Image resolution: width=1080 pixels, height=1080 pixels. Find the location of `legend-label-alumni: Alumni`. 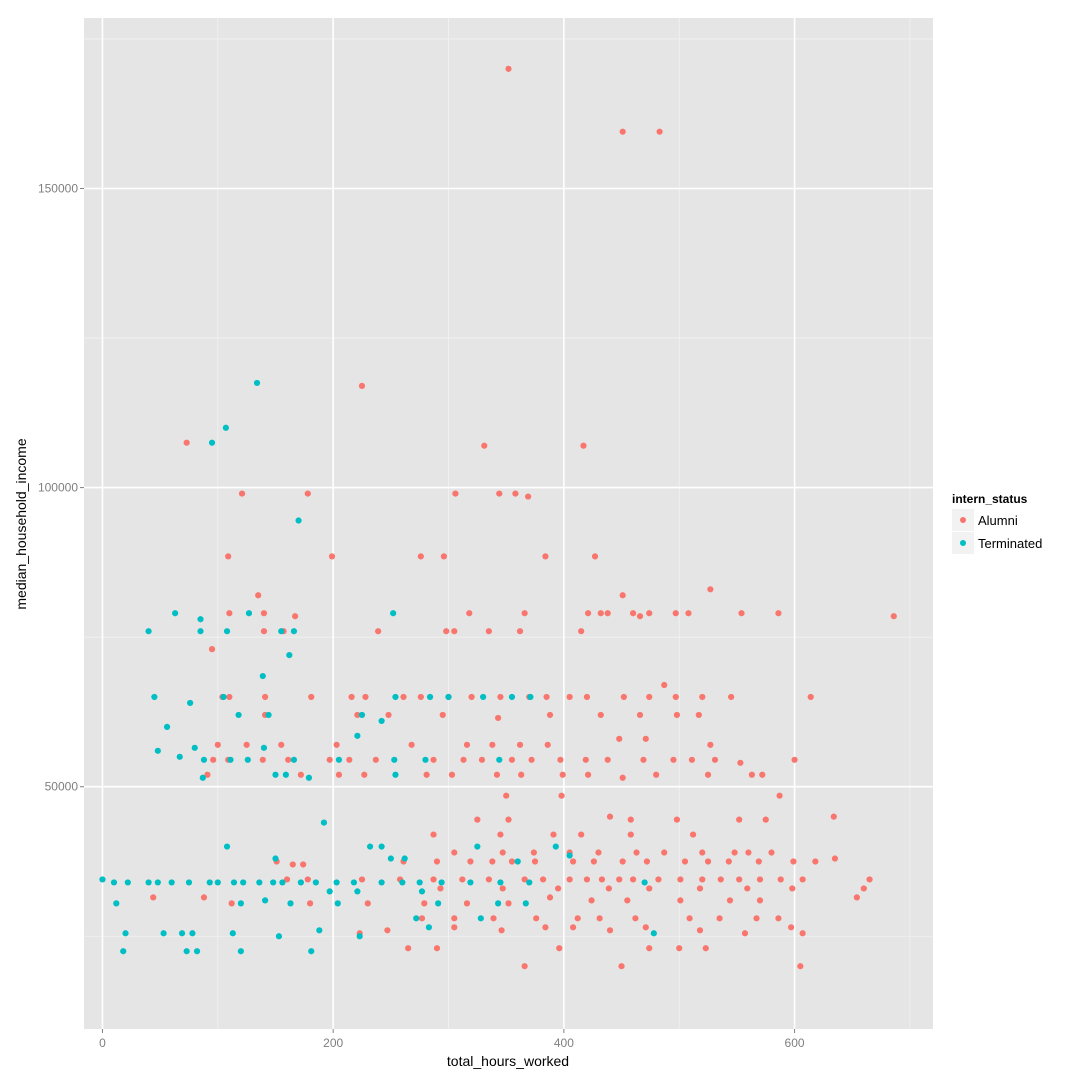

legend-label-alumni: Alumni is located at coordinates (998, 520).